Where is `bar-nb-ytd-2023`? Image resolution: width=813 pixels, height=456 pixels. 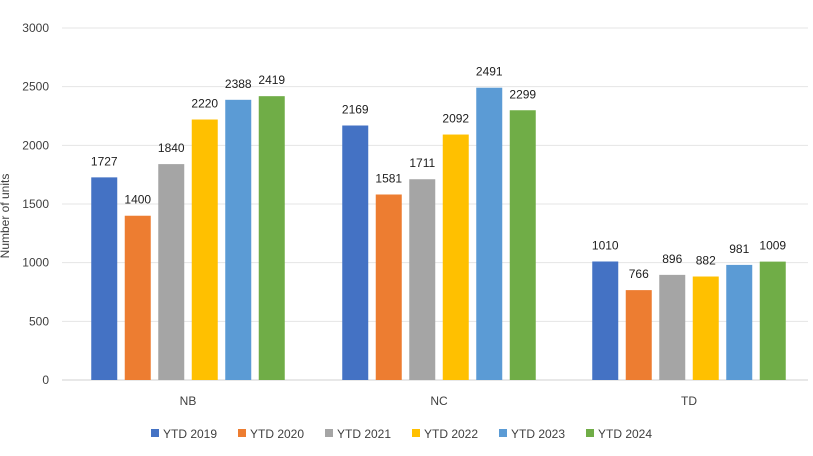
bar-nb-ytd-2023 is located at coordinates (238, 240).